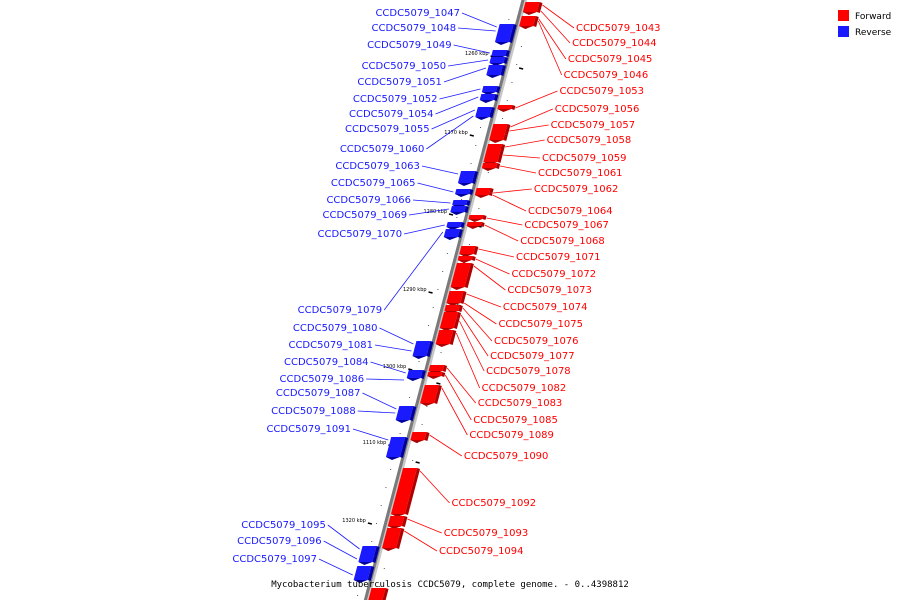  Describe the element at coordinates (562, 241) in the screenshot. I see `forward-gene-label: CCDC5079_1068` at that location.